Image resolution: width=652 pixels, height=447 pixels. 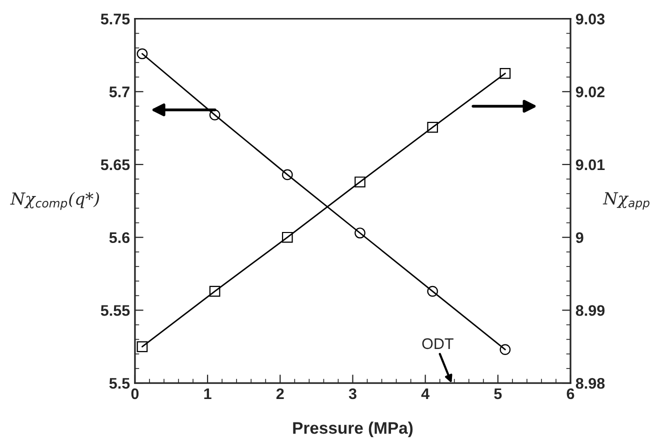 What do you see at coordinates (352, 394) in the screenshot?
I see `x-tick-label: 3` at bounding box center [352, 394].